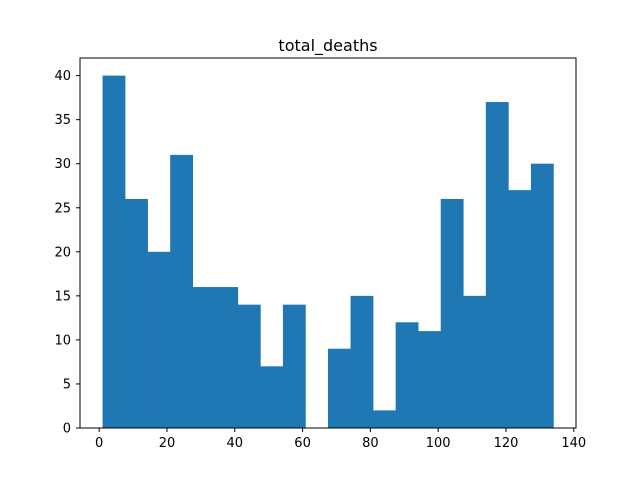  What do you see at coordinates (340, 439) in the screenshot?
I see `x-axis: 0 20 40 60 80 100 120 140` at bounding box center [340, 439].